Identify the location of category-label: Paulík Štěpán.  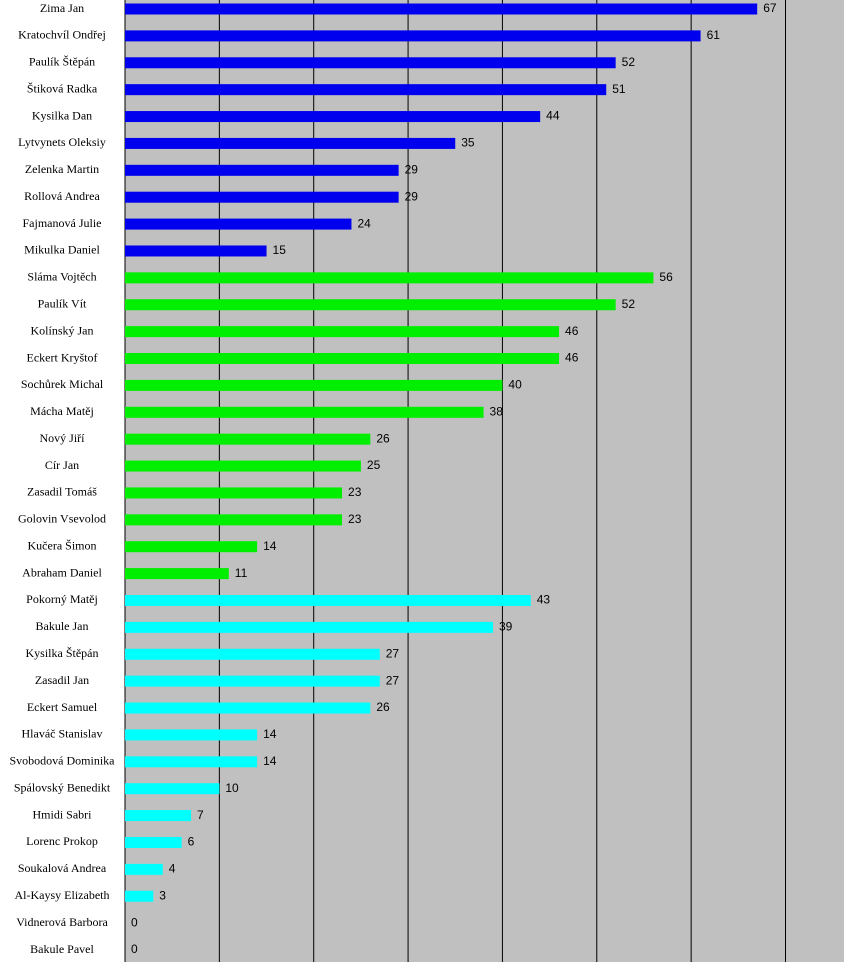
(62, 62).